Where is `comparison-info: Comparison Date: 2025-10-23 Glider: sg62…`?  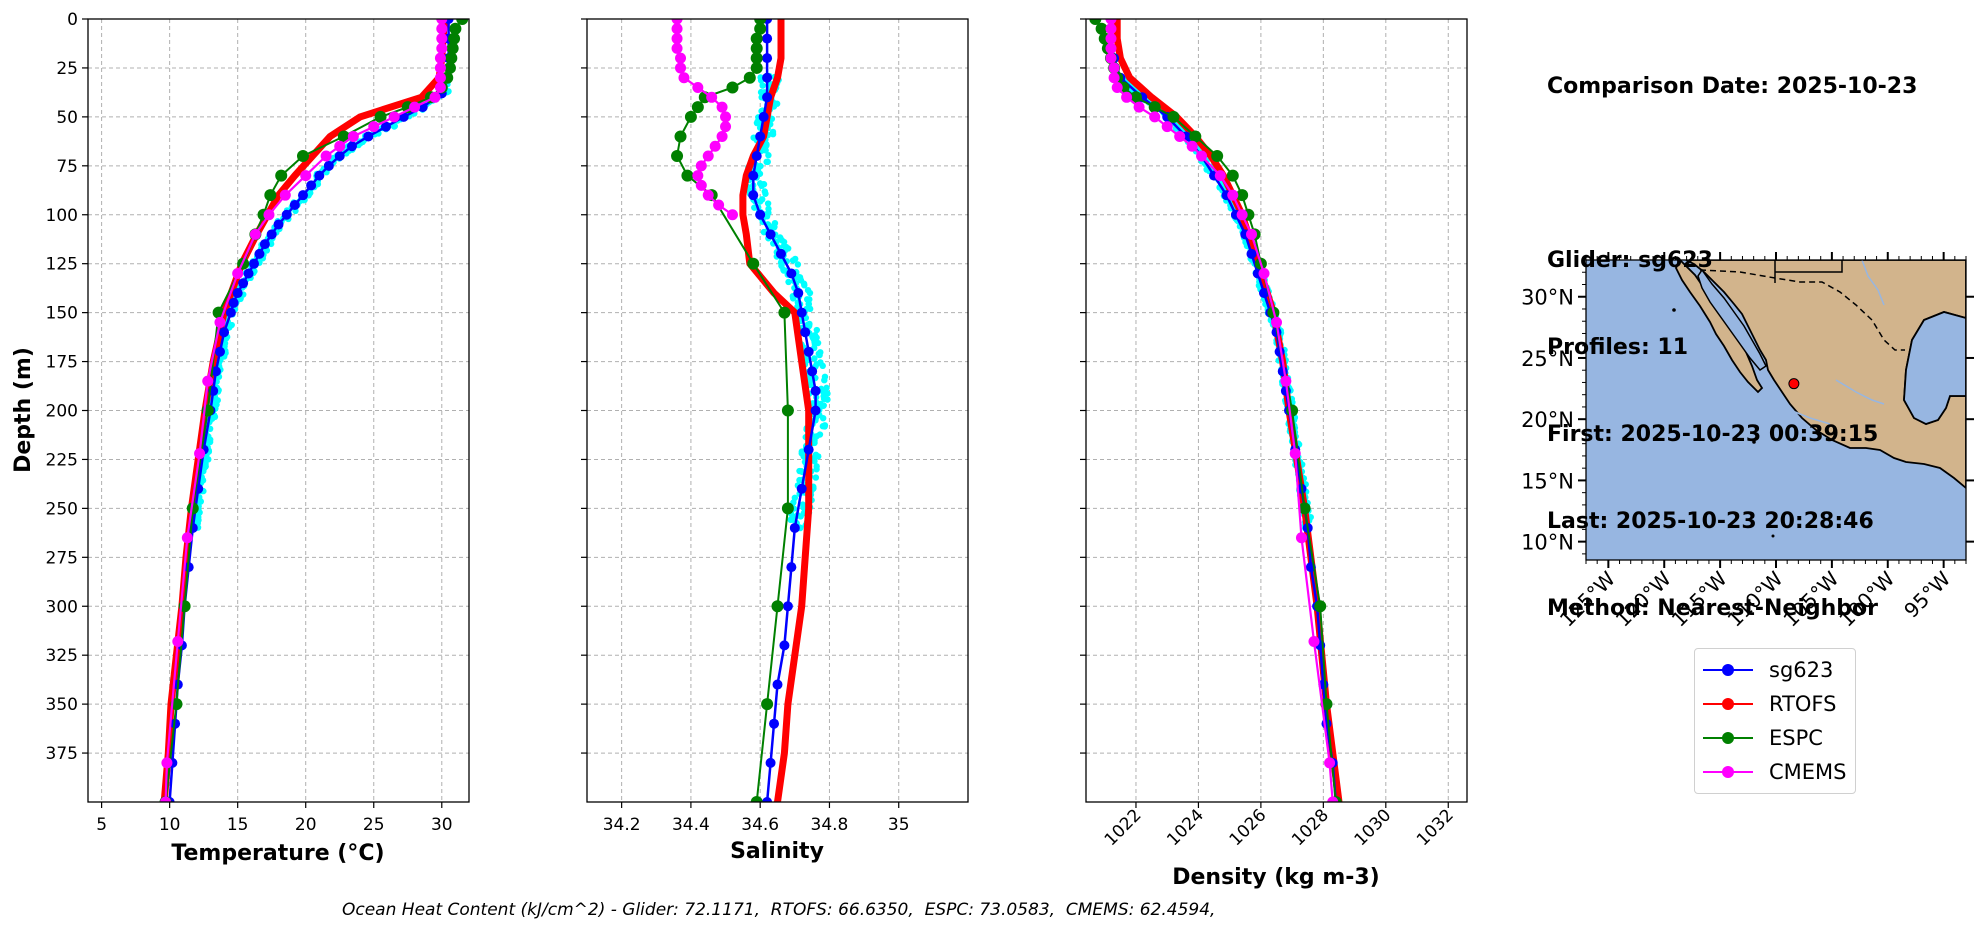
comparison-info: Comparison Date: 2025-10-23 Glider: sg62… is located at coordinates (1732, 333).